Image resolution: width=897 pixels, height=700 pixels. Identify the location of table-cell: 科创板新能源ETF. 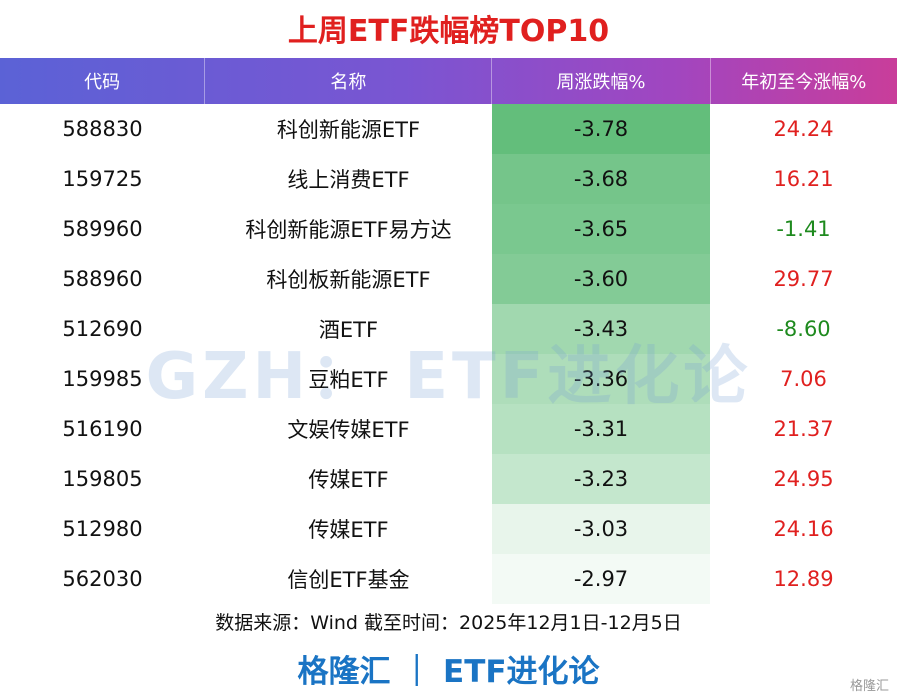
(348, 280).